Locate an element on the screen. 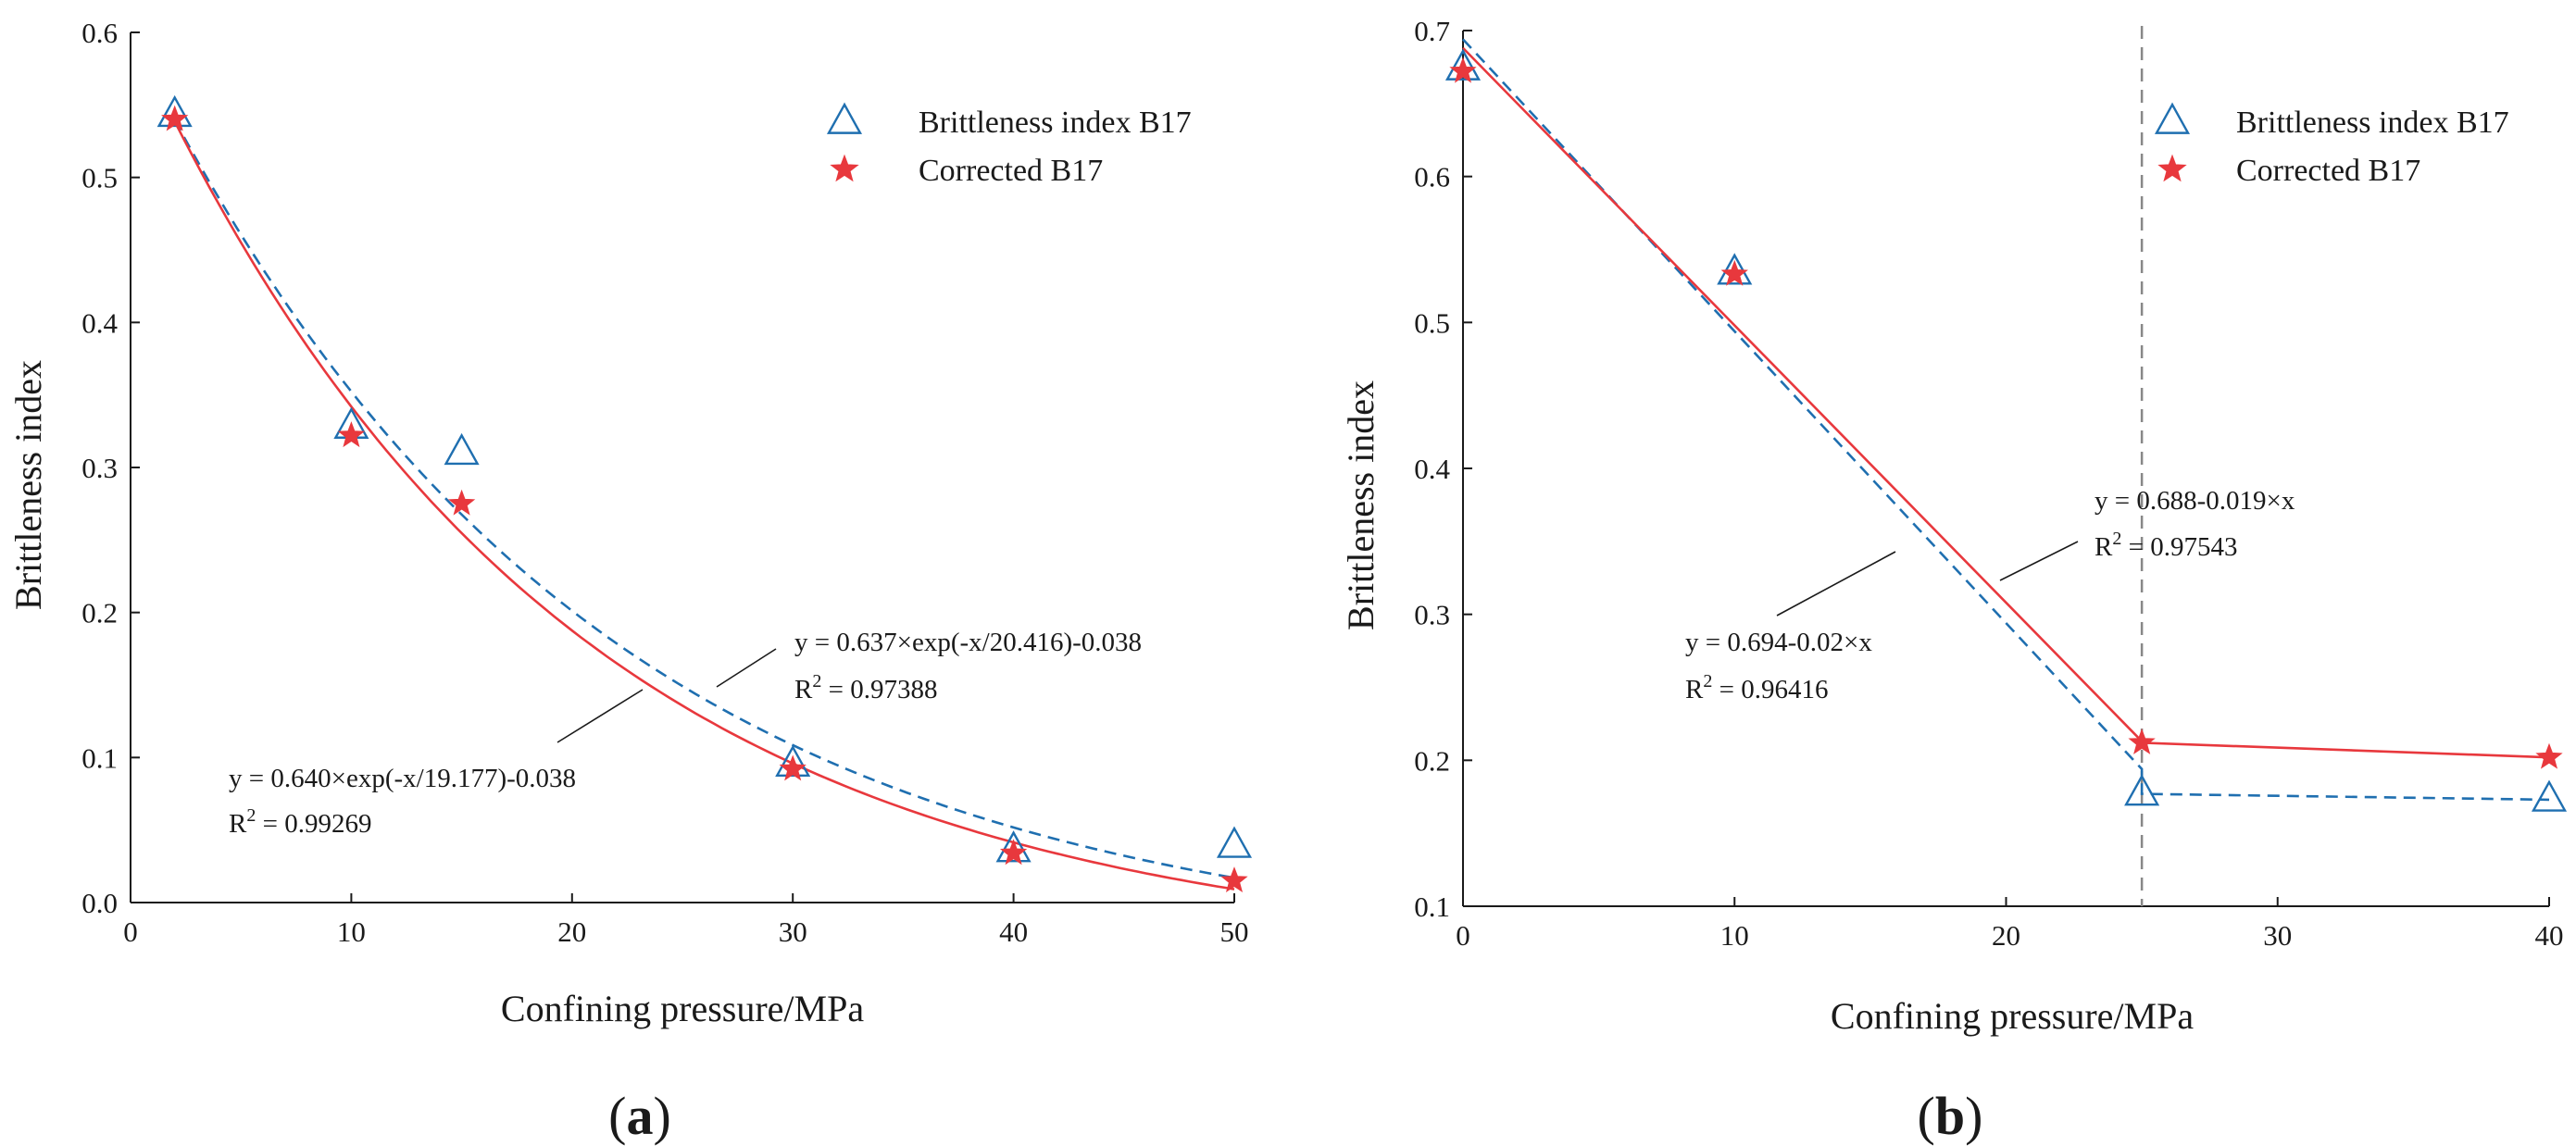 This screenshot has width=2576, height=1146. equation-solid-fit: y = 0.640×exp(-x/19.177)-0.038 is located at coordinates (402, 778).